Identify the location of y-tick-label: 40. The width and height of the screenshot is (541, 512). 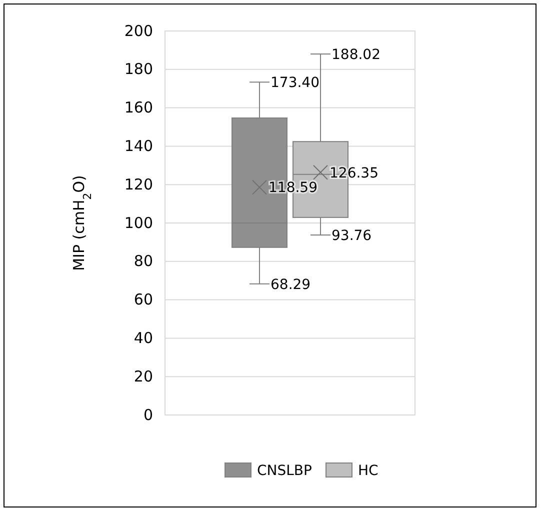
(143, 338).